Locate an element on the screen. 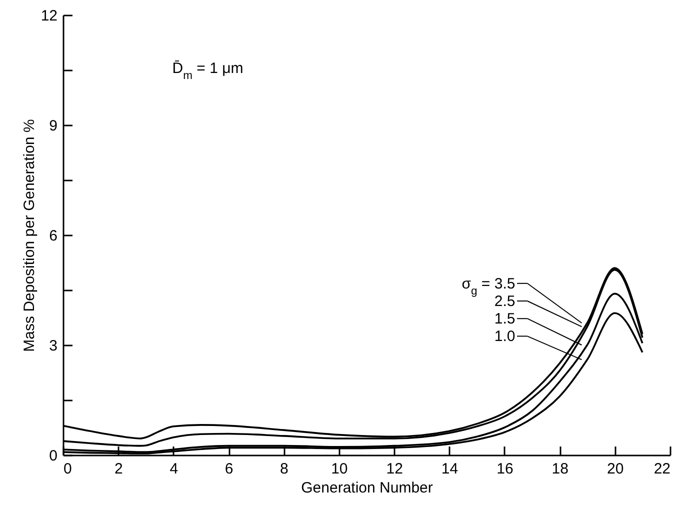 The width and height of the screenshot is (697, 508). x-tick-label: 6 is located at coordinates (229, 469).